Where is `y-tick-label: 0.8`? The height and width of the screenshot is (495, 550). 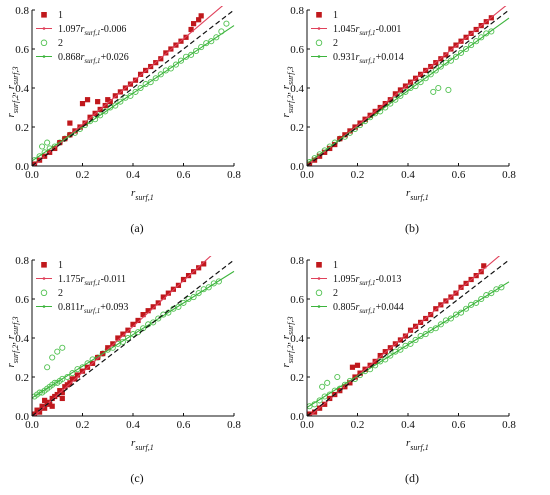 y-tick-label: 0.8 is located at coordinates (22, 11).